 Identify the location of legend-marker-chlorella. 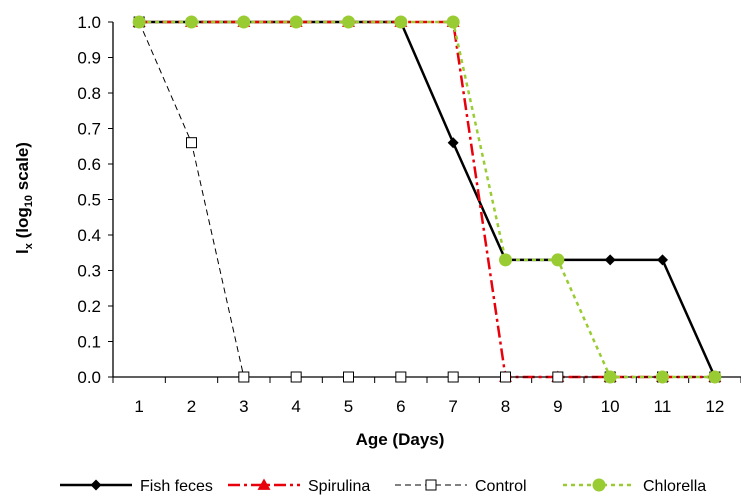
(599, 485).